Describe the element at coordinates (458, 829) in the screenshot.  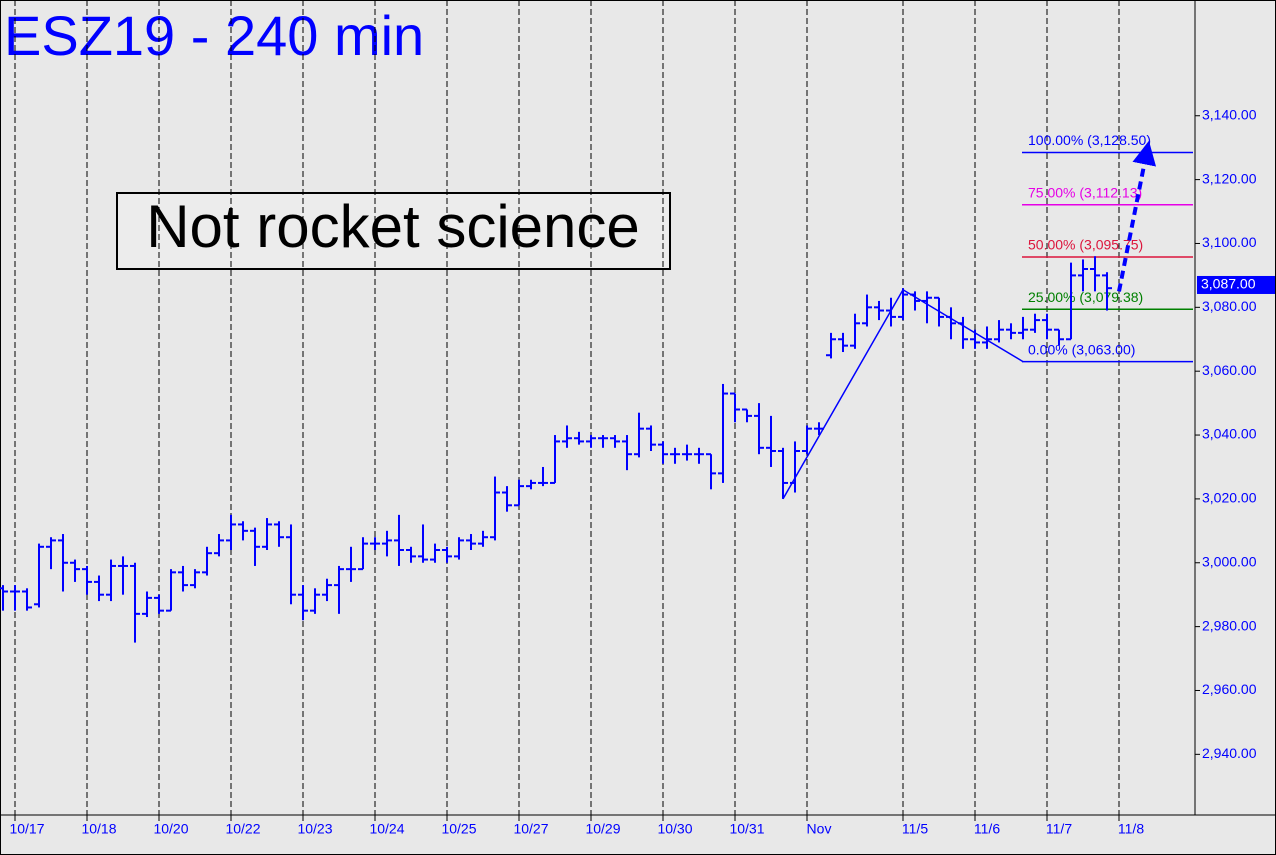
I see `x-tick-label: 10/25` at that location.